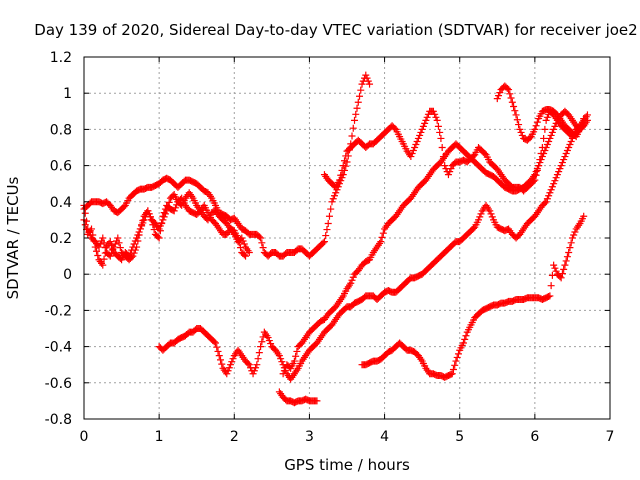  Describe the element at coordinates (234, 437) in the screenshot. I see `x-tick-label: 2` at that location.